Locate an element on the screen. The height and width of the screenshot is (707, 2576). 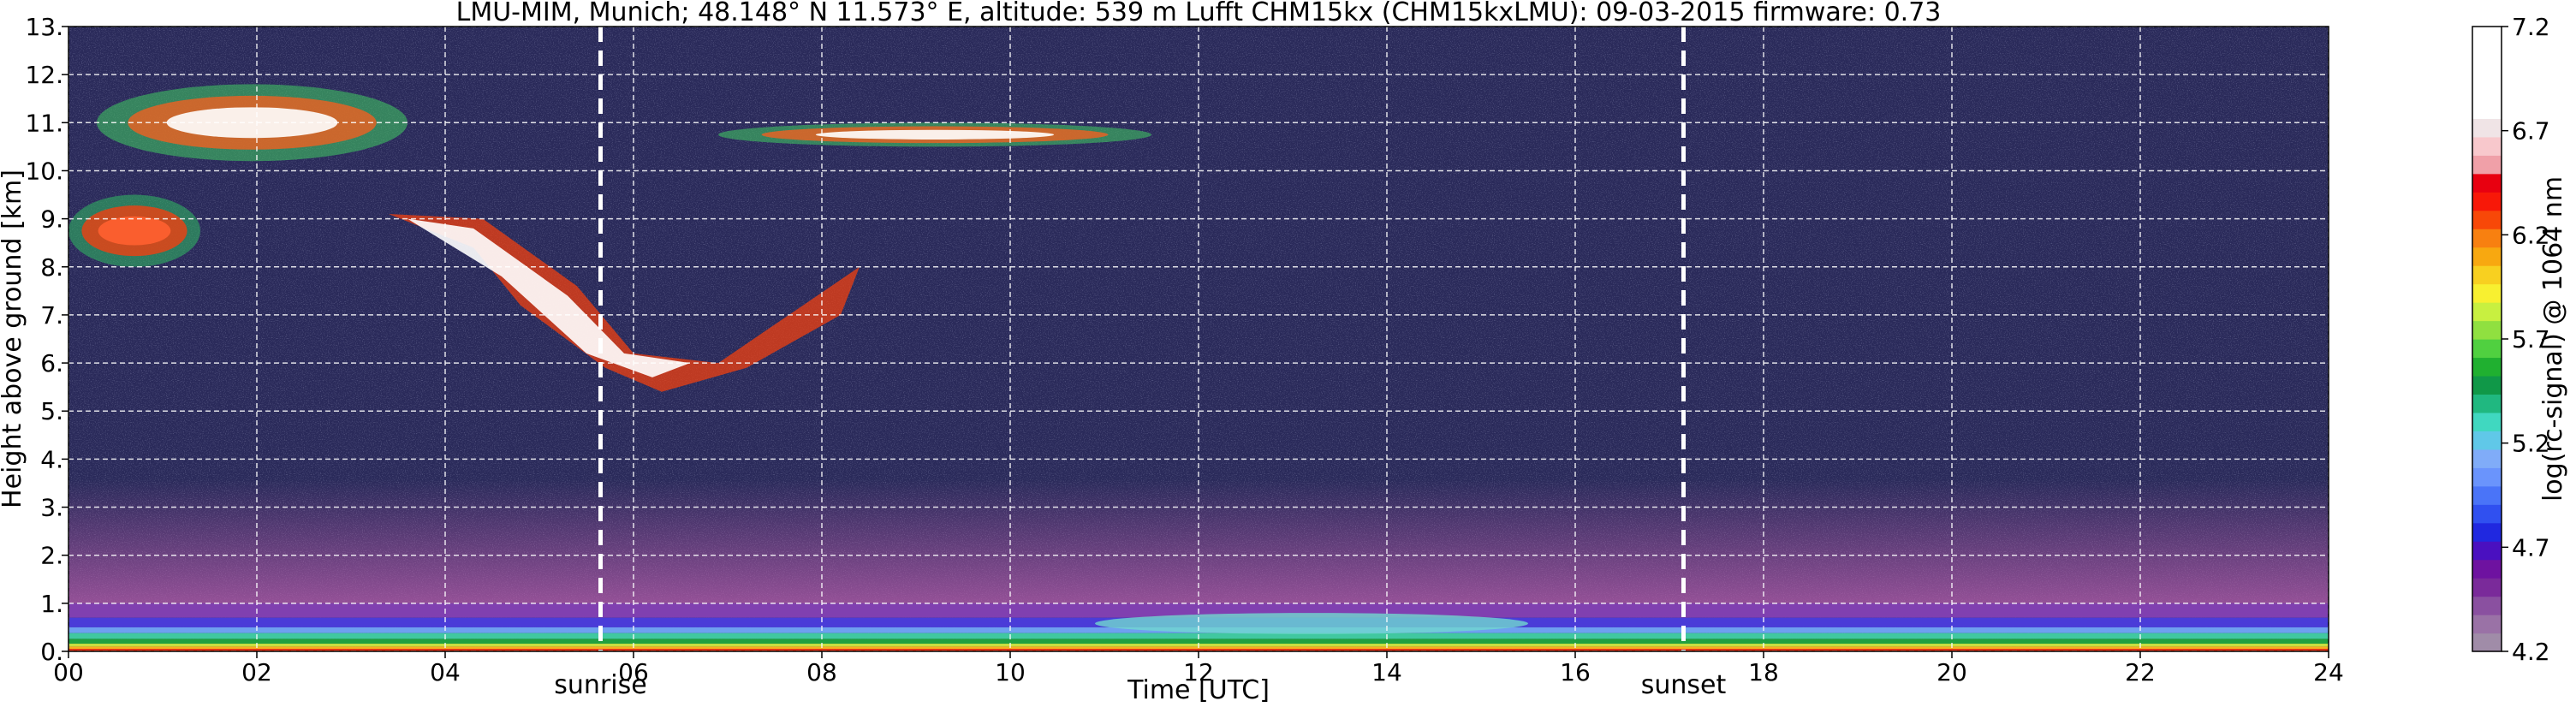
y-axis-ticks: 0. 1. 2. 3. 4. 5. 6. 7. 8. 9. 10. 11. 12. 13. is located at coordinates (46, 339).